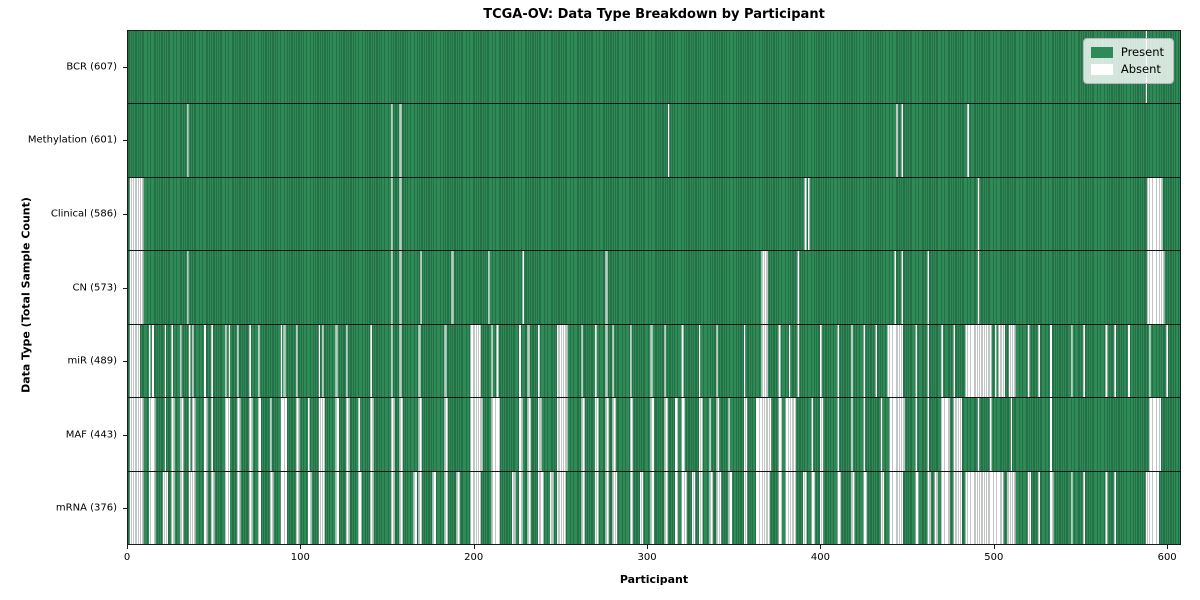 Image resolution: width=1200 pixels, height=600 pixels. I want to click on y-tick-label-maf: MAF (443), so click(91, 435).